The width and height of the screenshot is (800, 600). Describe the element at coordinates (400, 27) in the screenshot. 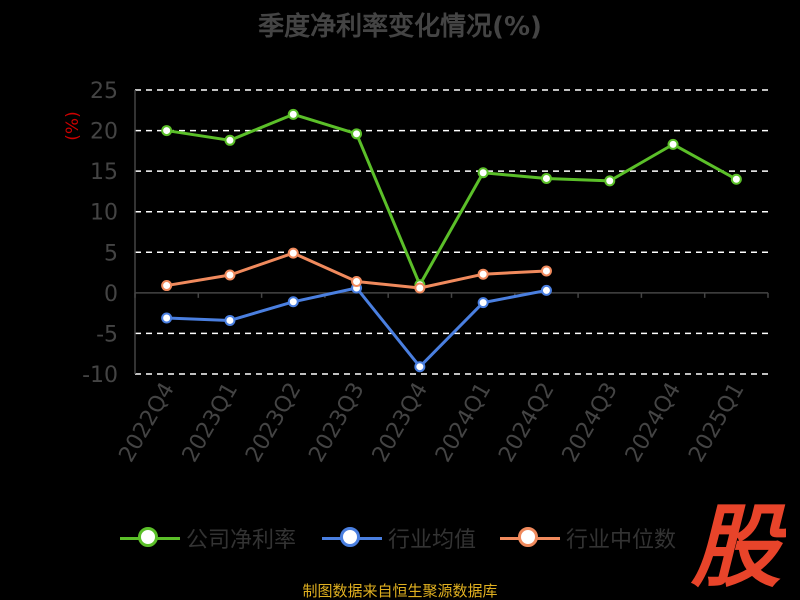

I see `chart-title: 季度净利率变化情况(%)` at that location.